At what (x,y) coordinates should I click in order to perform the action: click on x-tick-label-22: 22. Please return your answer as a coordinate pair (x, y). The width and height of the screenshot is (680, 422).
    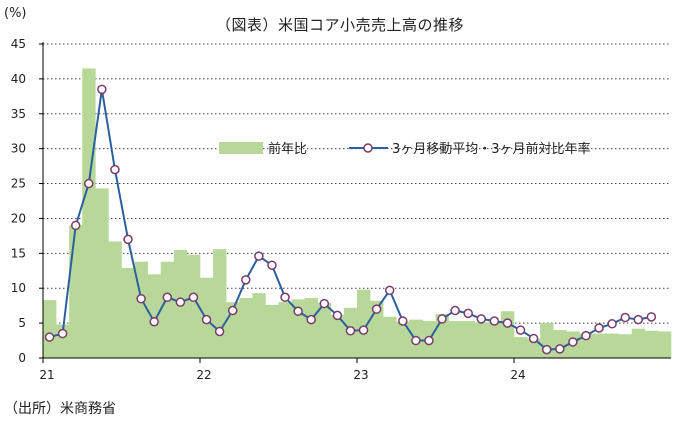
    Looking at the image, I should click on (203, 375).